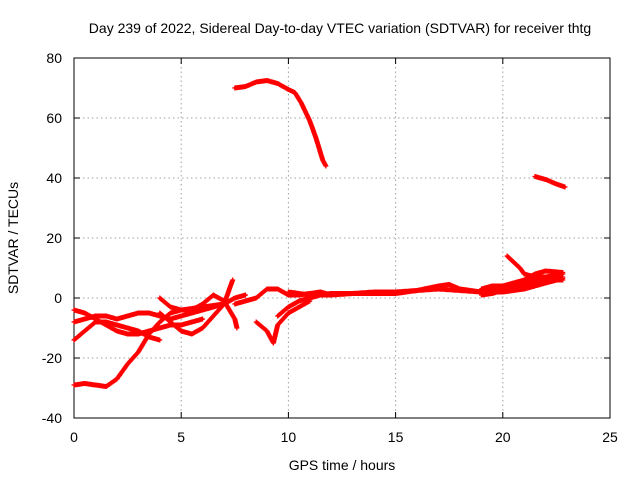 The image size is (640, 480). Describe the element at coordinates (396, 437) in the screenshot. I see `x-tick-label: 15` at that location.